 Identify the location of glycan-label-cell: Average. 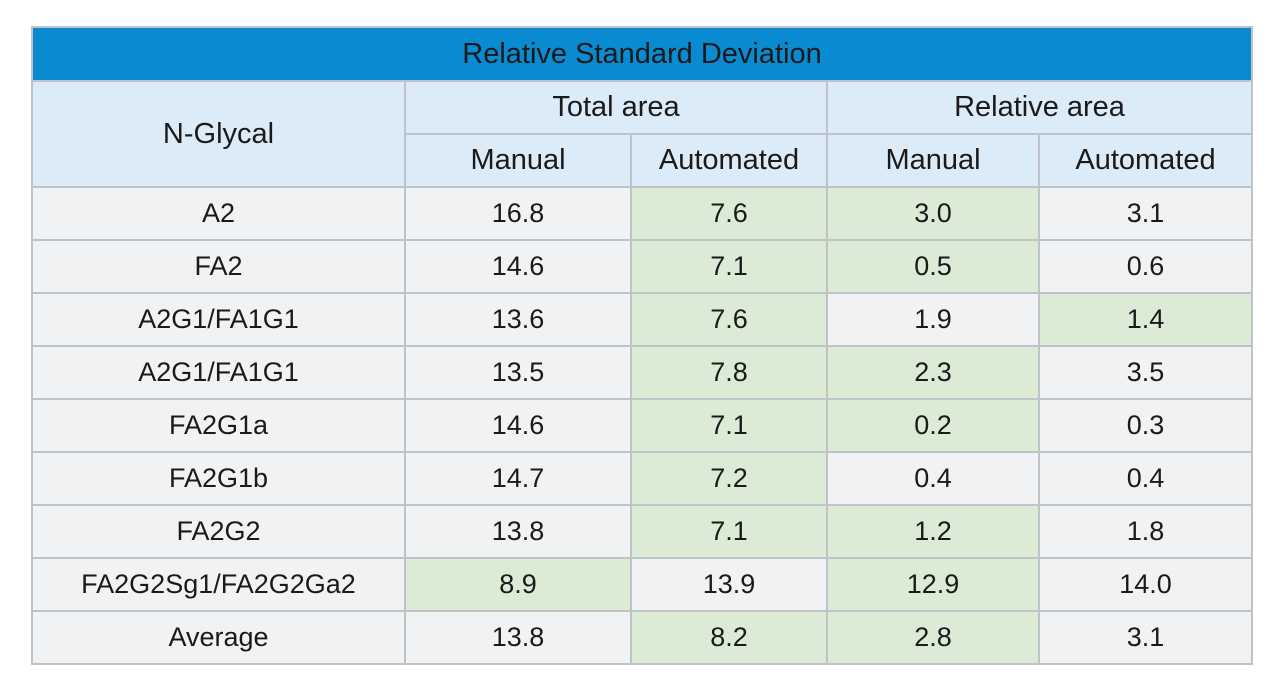
(218, 637).